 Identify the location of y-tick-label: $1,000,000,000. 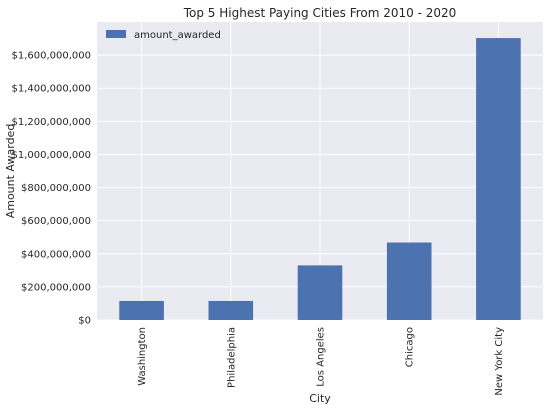
(51, 155).